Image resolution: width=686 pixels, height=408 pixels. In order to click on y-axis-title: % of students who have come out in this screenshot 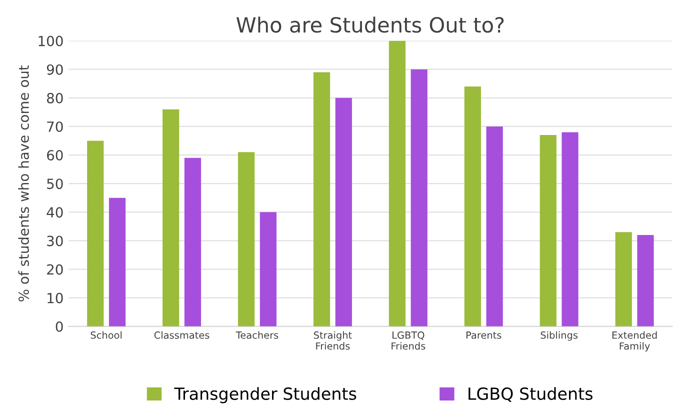, I will do `click(23, 183)`.